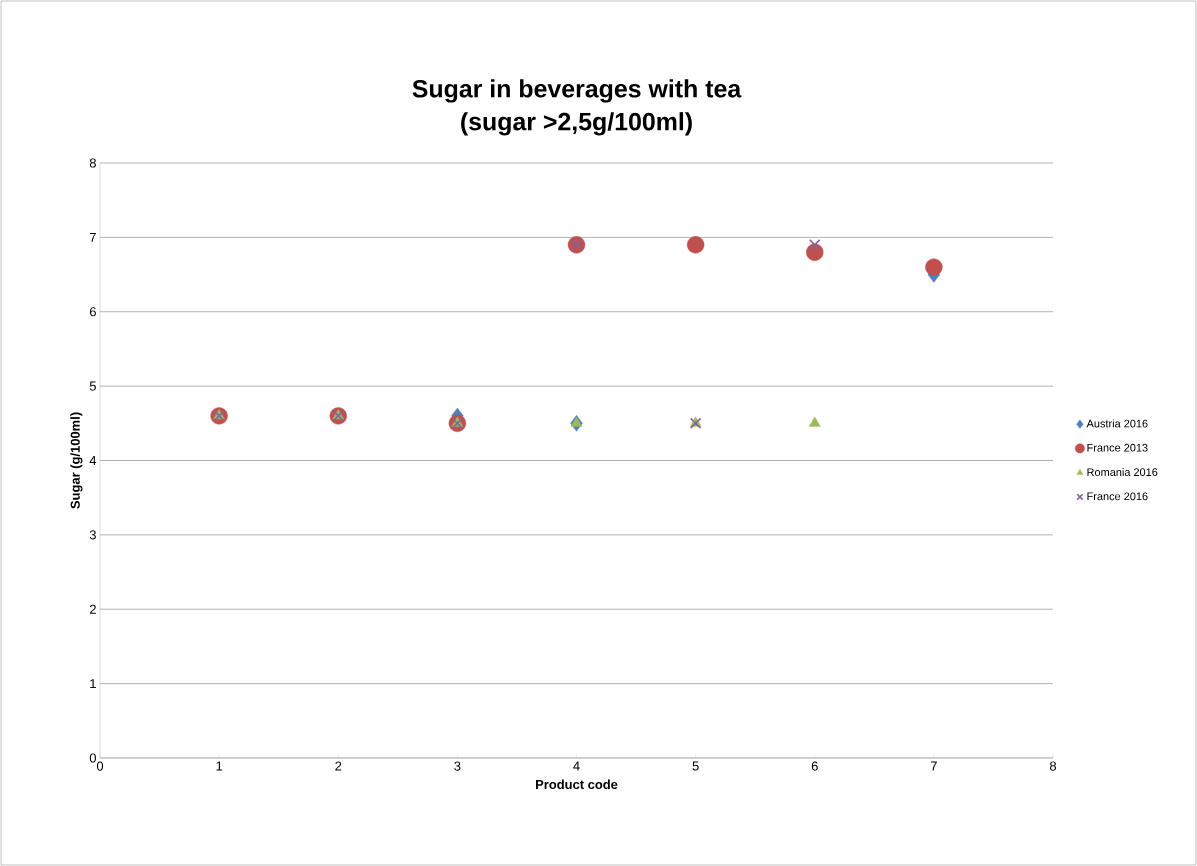  I want to click on x-tick-label: 0, so click(100, 766).